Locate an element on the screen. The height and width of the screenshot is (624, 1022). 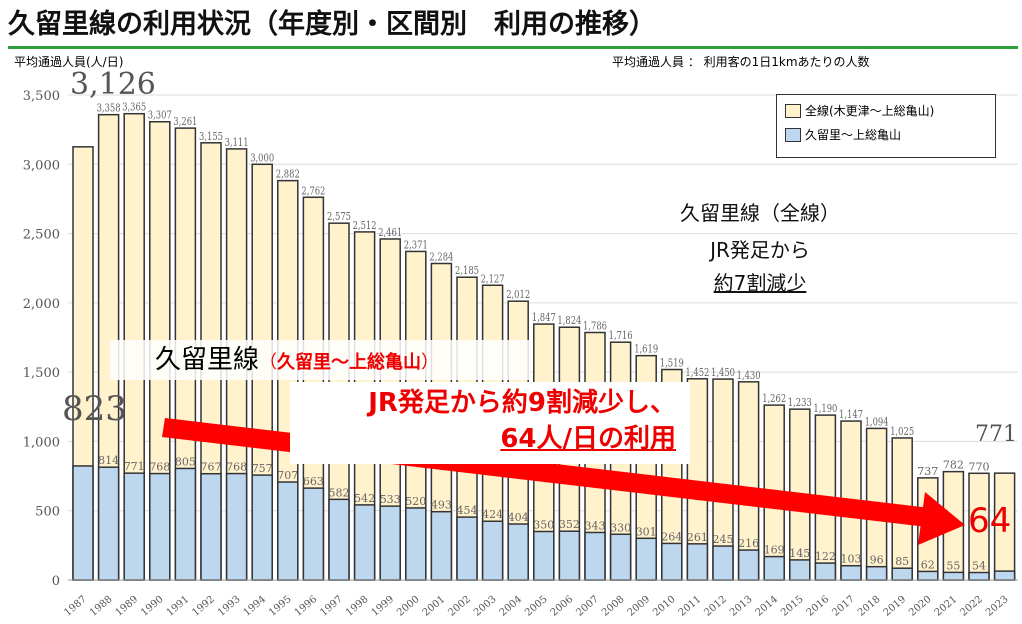
data-label-total: 1,519 is located at coordinates (672, 363).